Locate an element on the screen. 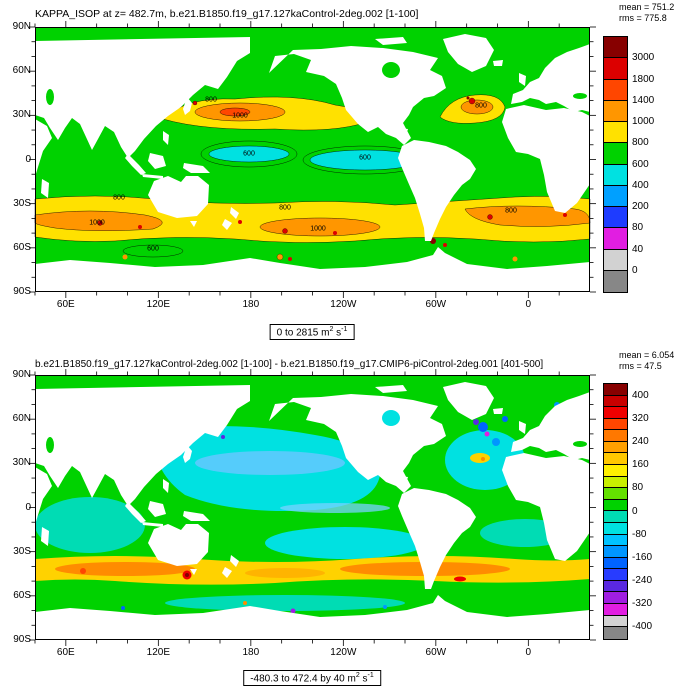 This screenshot has width=700, height=700. mean-text: mean = 6.054 is located at coordinates (647, 355).